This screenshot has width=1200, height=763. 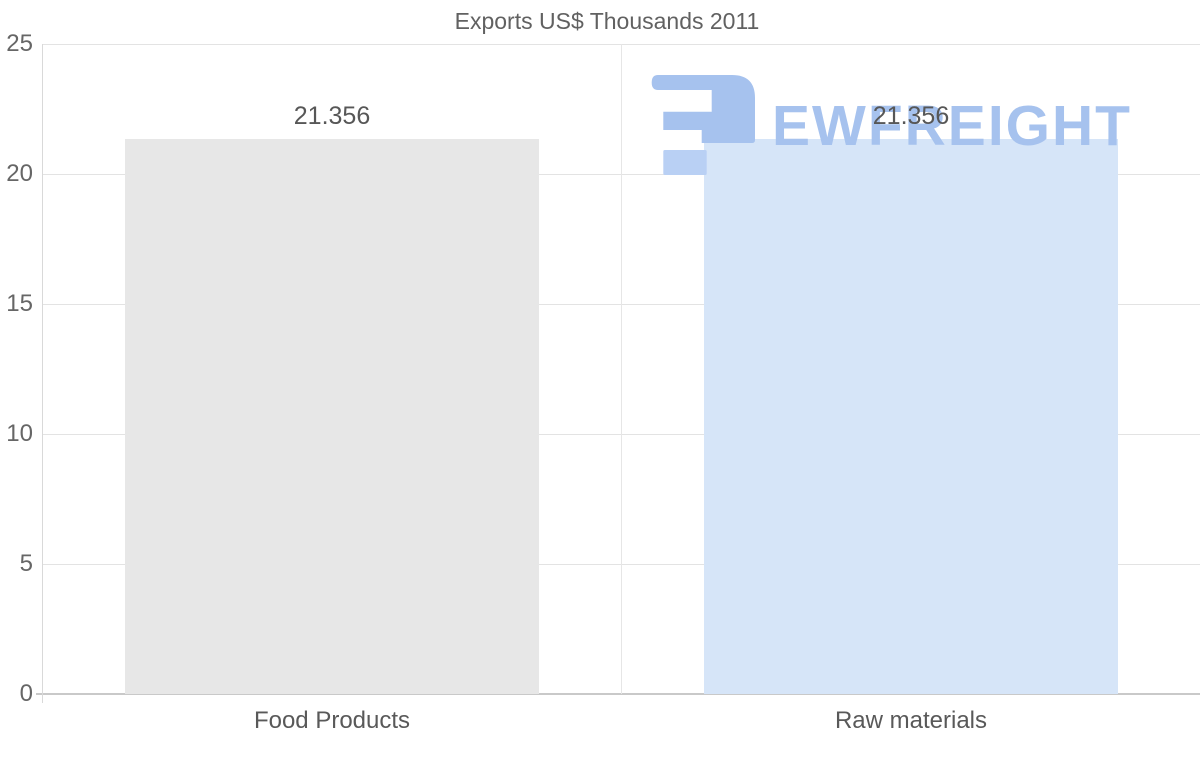 What do you see at coordinates (42, 373) in the screenshot?
I see `y-axis-line` at bounding box center [42, 373].